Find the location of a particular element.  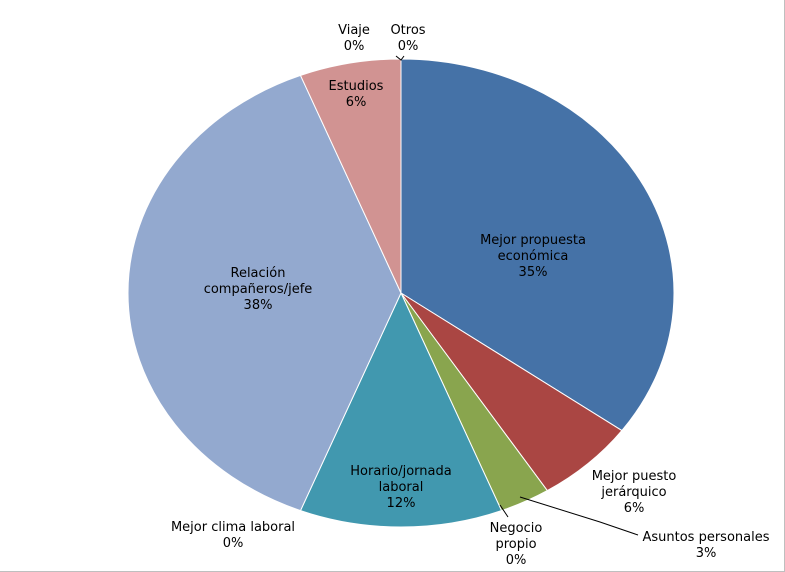

data-label-estudios: Estudios 6% is located at coordinates (356, 94).